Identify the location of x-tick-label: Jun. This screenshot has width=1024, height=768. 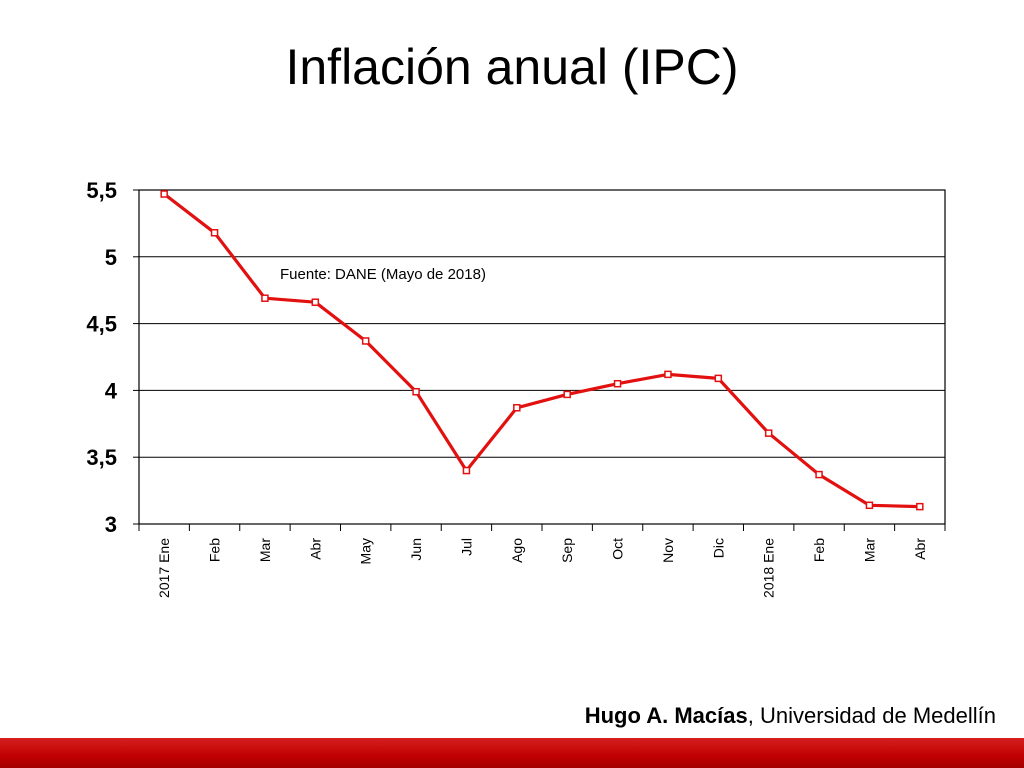
(416, 549).